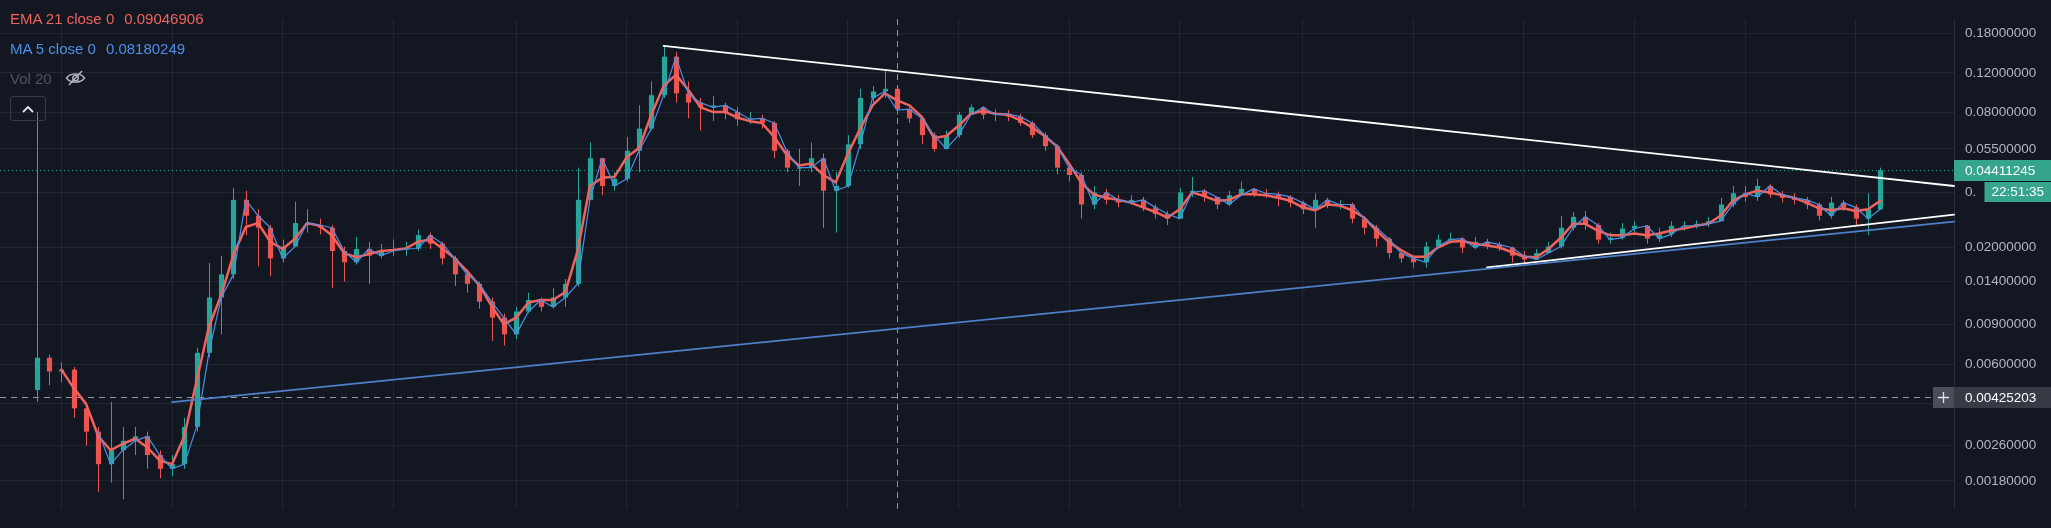  What do you see at coordinates (2001, 246) in the screenshot?
I see `y-tick-label: 0.02000000` at bounding box center [2001, 246].